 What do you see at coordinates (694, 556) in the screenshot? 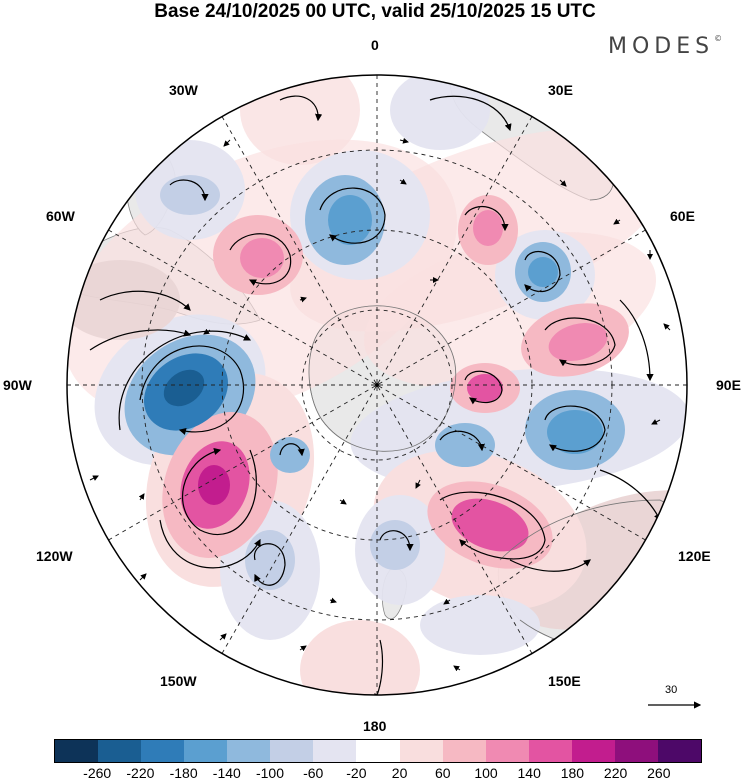
I see `lon-label-120e: 120E` at bounding box center [694, 556].